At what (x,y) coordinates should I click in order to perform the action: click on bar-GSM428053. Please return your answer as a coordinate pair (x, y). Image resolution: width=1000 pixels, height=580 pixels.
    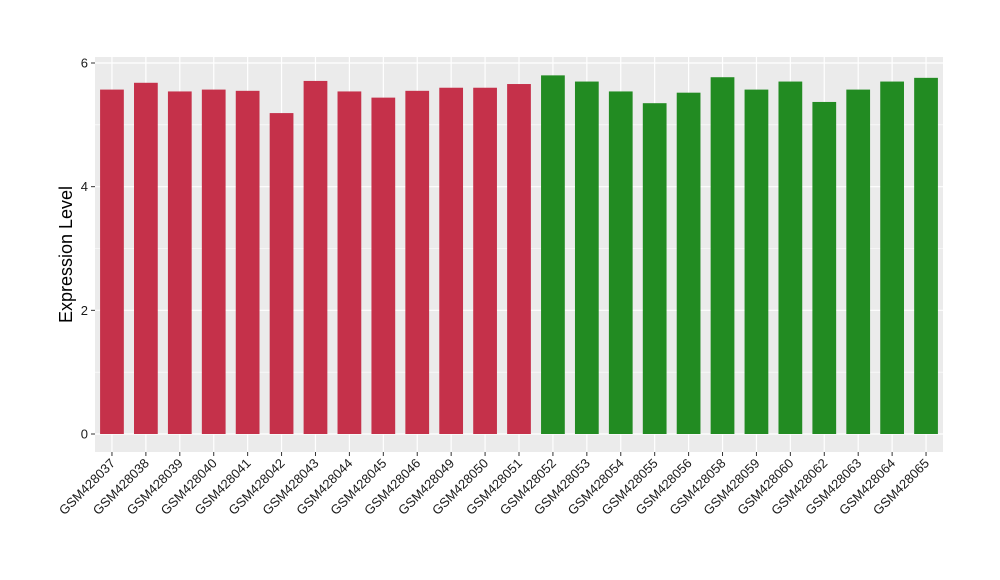
    Looking at the image, I should click on (586, 258).